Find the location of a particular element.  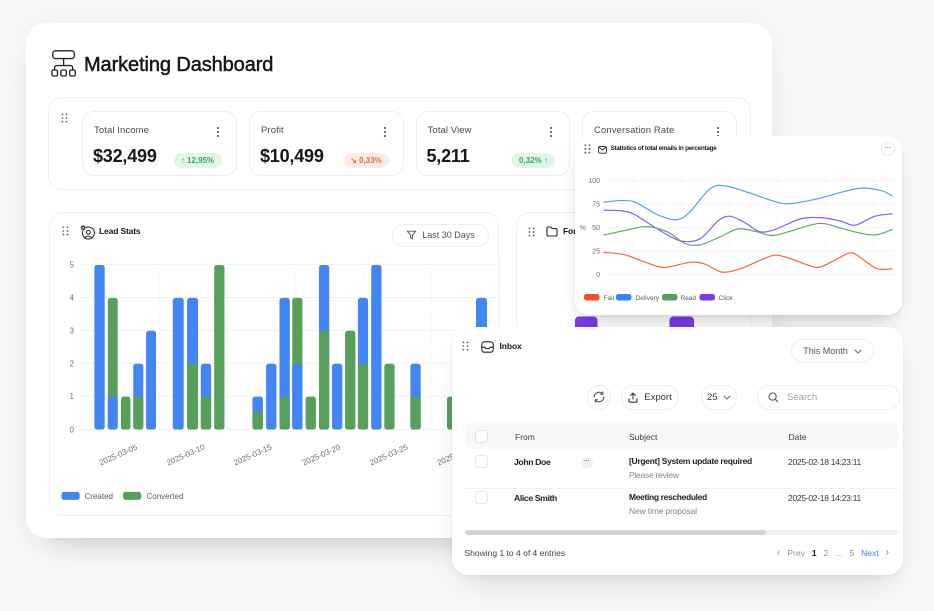

svg-text: Read is located at coordinates (689, 298).